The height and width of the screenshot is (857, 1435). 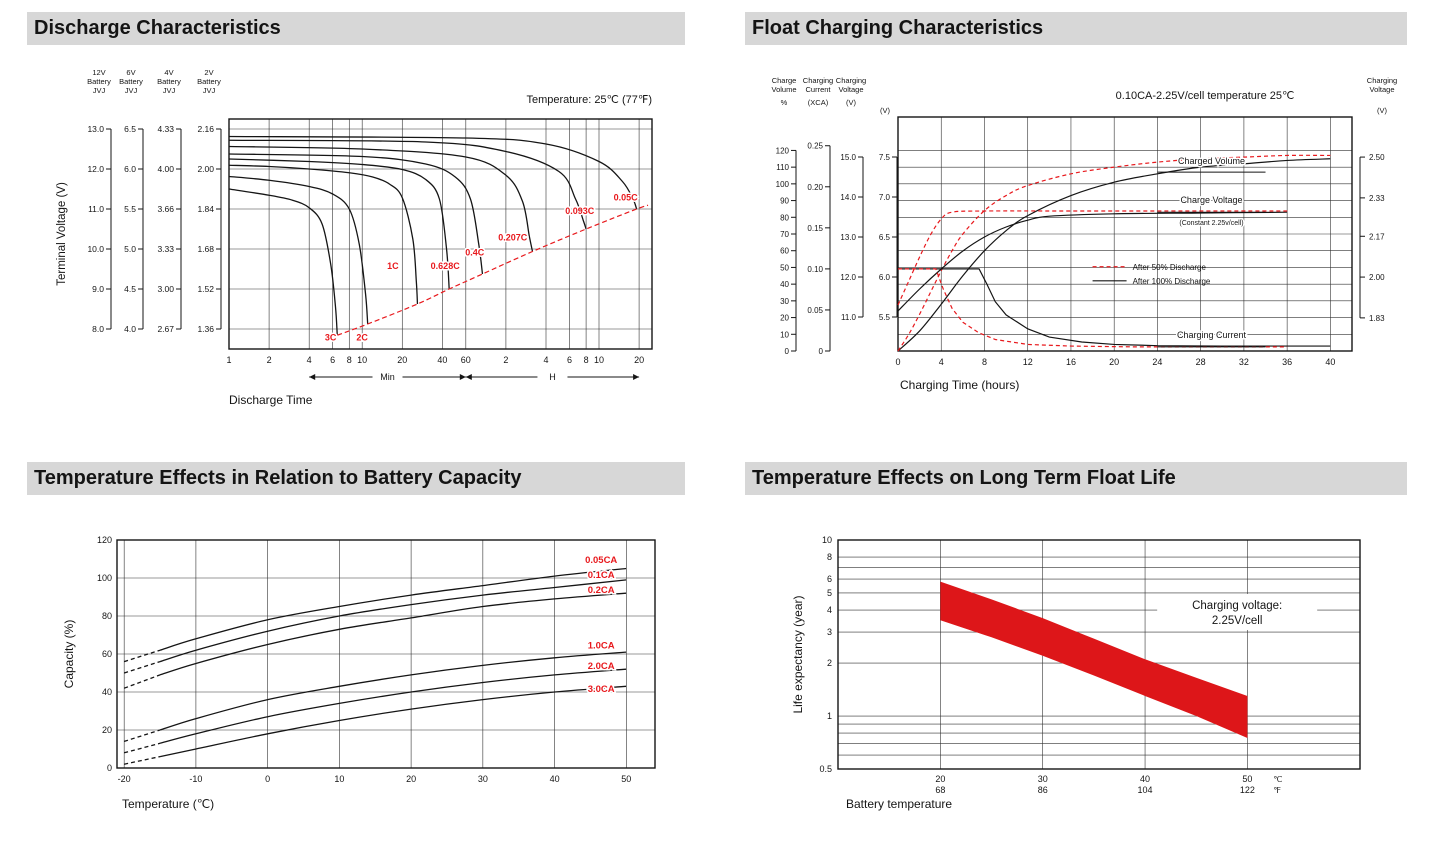 What do you see at coordinates (165, 249) in the screenshot?
I see `svg-text: 3.33` at bounding box center [165, 249].